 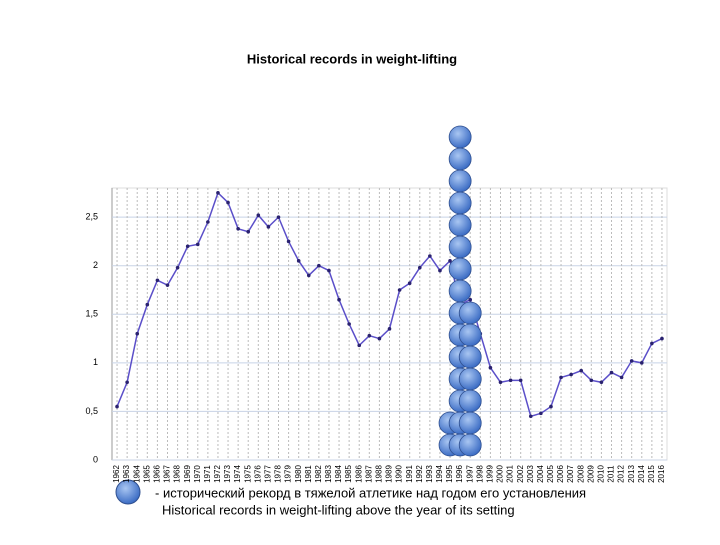 What do you see at coordinates (338, 474) in the screenshot?
I see `x-tick-label: 1984` at bounding box center [338, 474].